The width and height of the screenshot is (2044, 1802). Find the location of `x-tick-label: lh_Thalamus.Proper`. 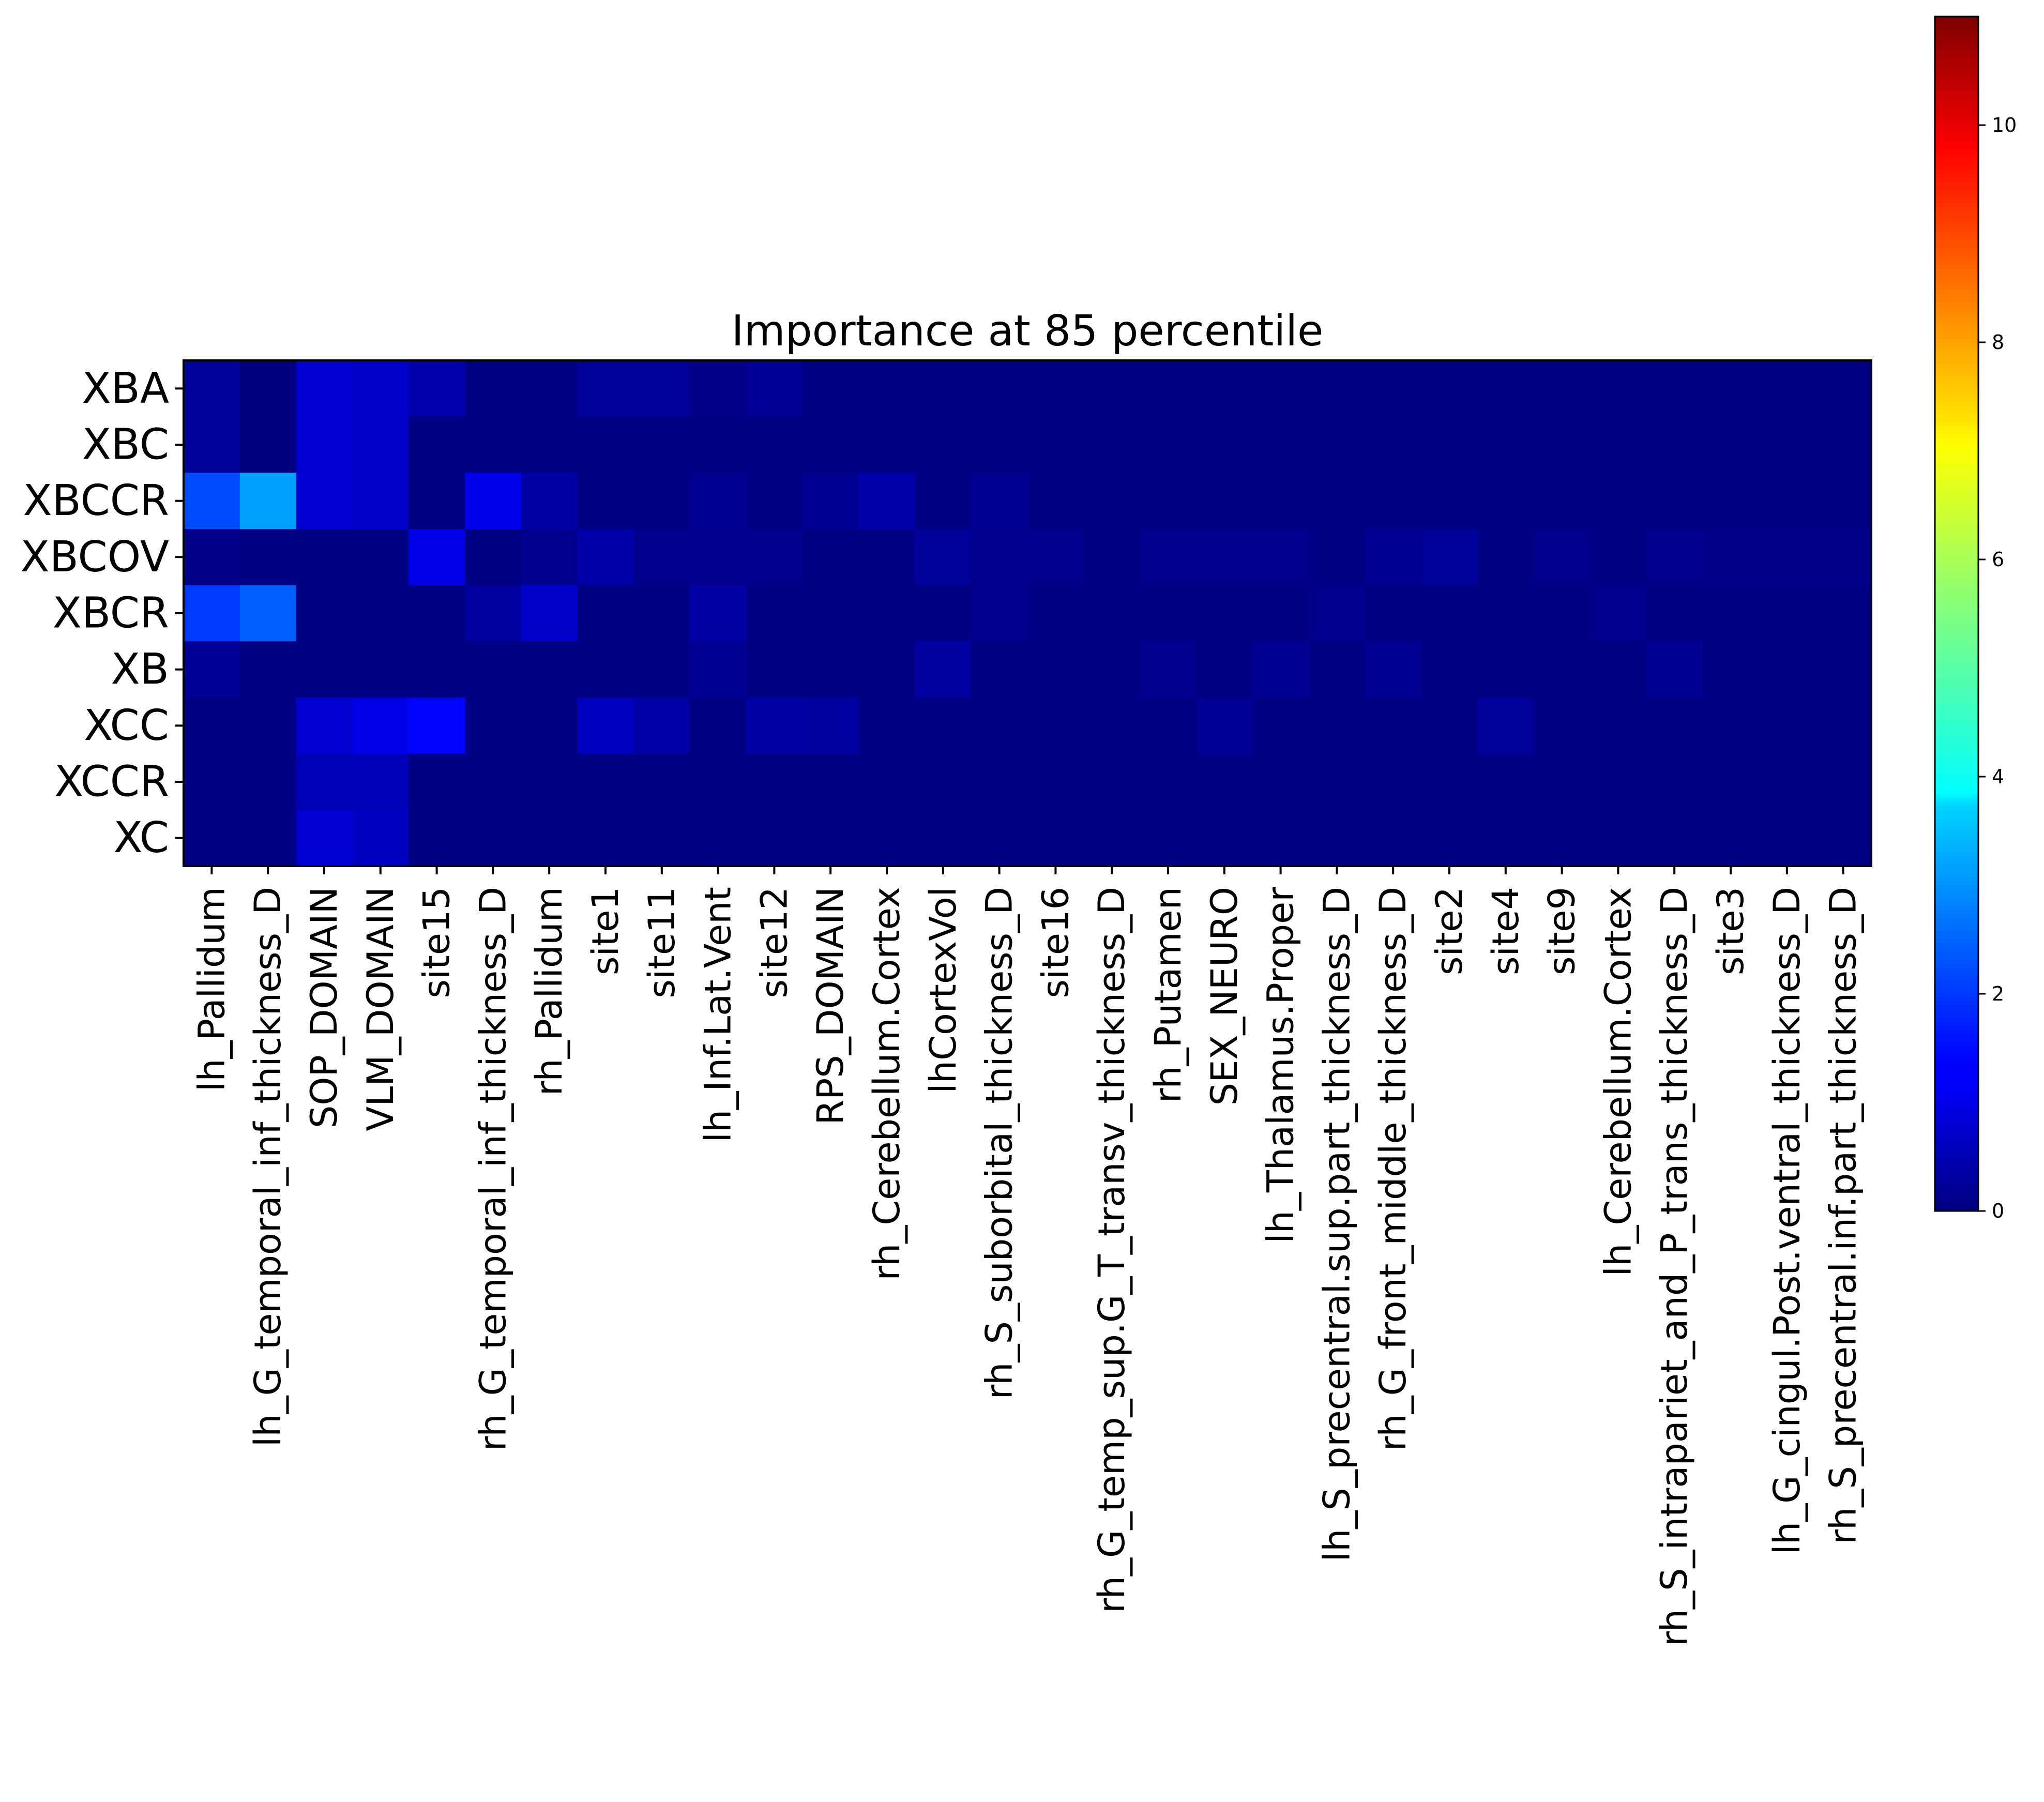

x-tick-label: lh_Thalamus.Proper is located at coordinates (1281, 1065).